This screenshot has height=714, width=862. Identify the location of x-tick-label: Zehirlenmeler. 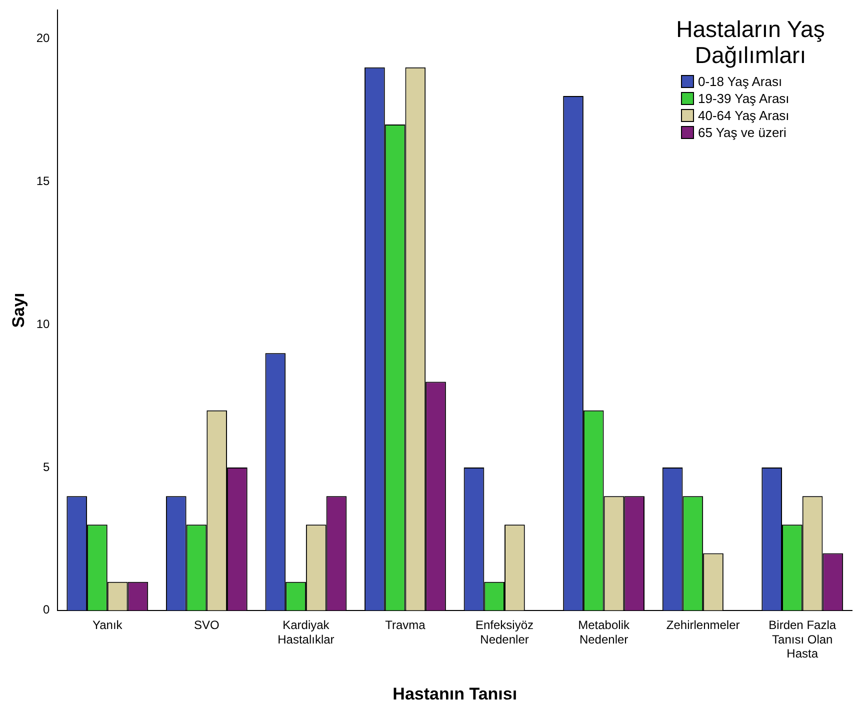
(703, 625).